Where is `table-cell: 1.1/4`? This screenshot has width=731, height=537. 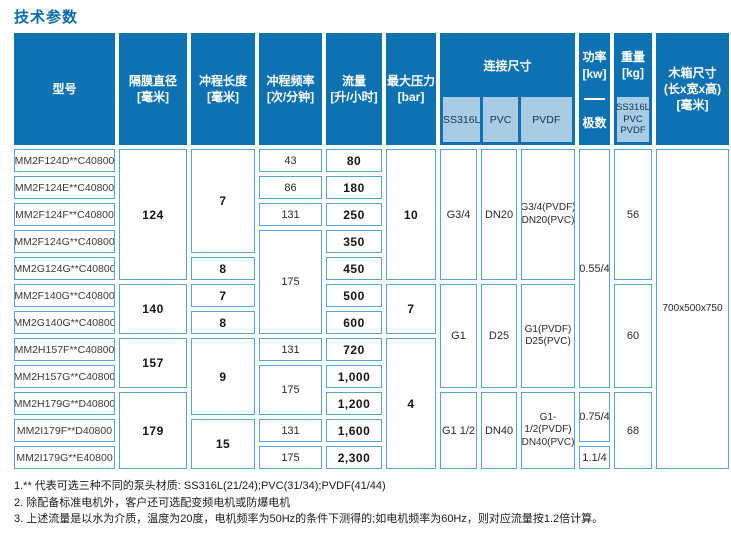
table-cell: 1.1/4 is located at coordinates (594, 457).